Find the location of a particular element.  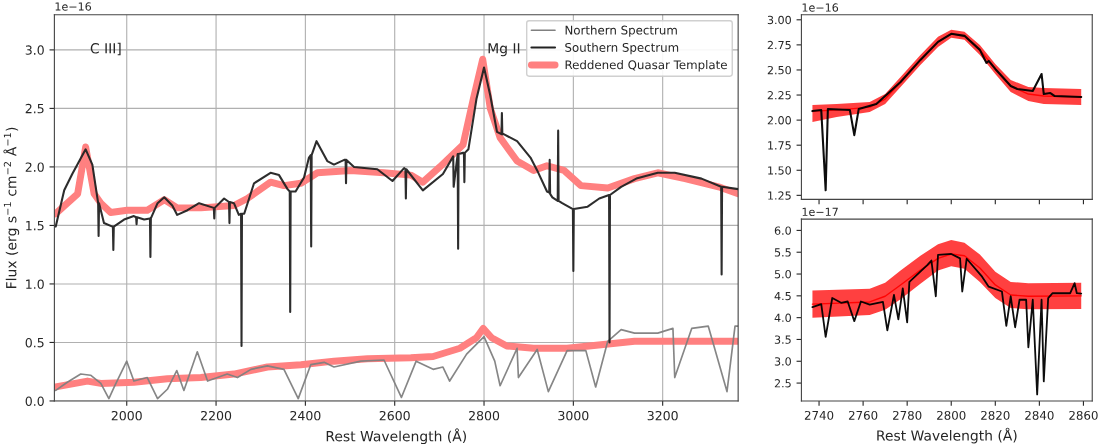

x-tick-label: 2780 is located at coordinates (907, 415).